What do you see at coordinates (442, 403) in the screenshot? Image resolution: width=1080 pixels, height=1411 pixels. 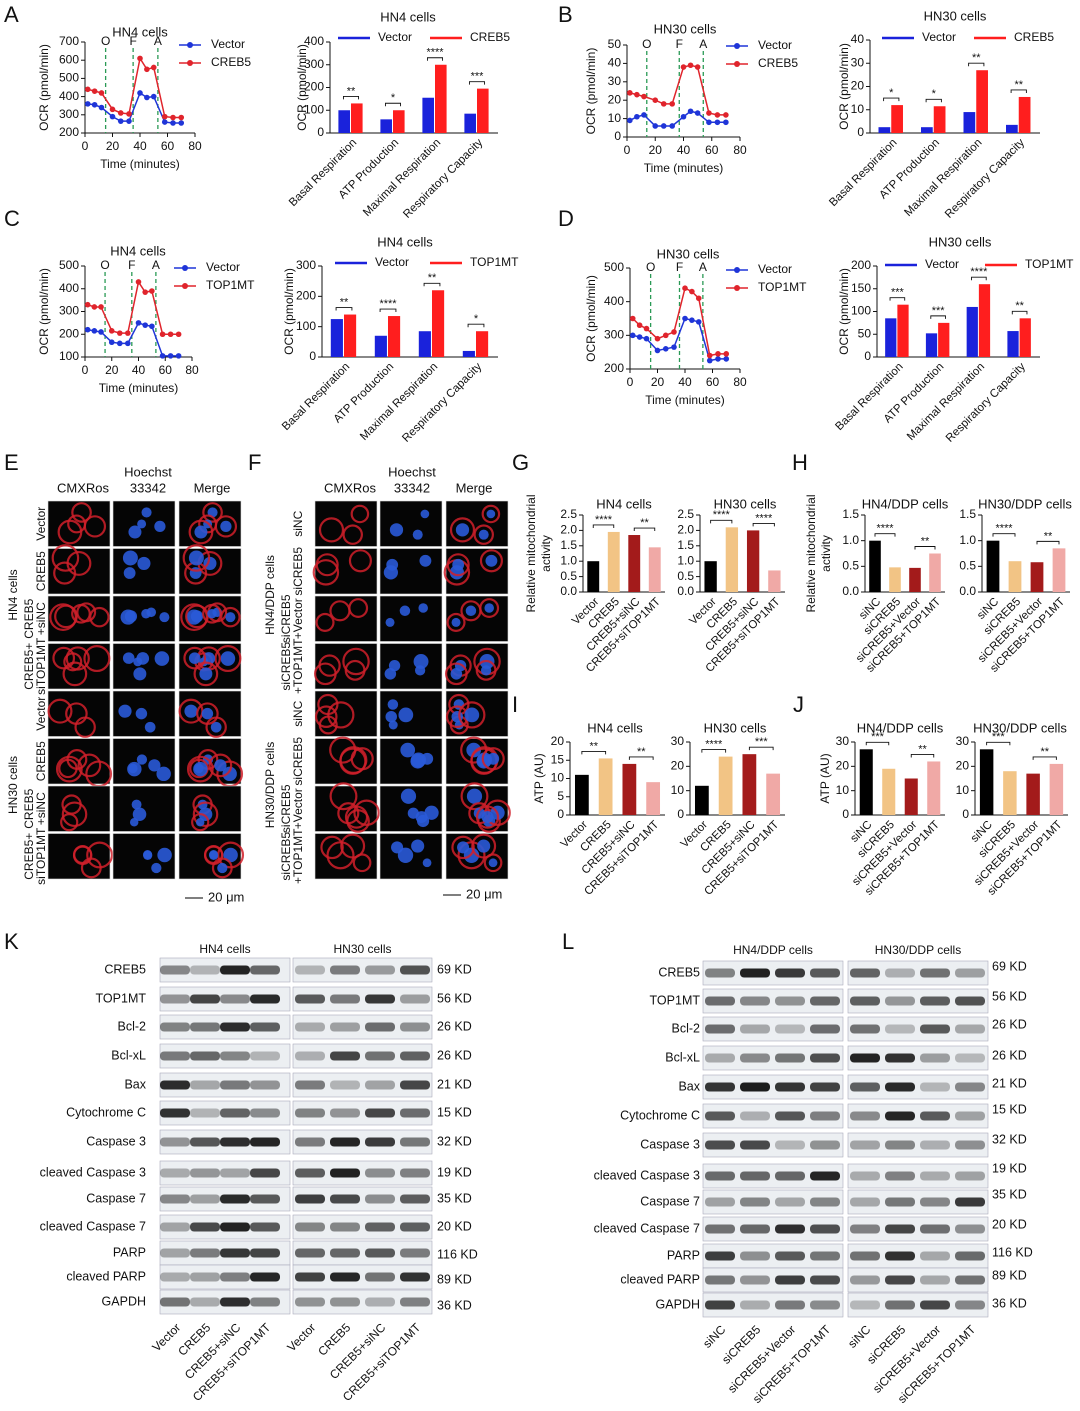 I see `x-tick-label: Respiratory Capacity` at bounding box center [442, 403].